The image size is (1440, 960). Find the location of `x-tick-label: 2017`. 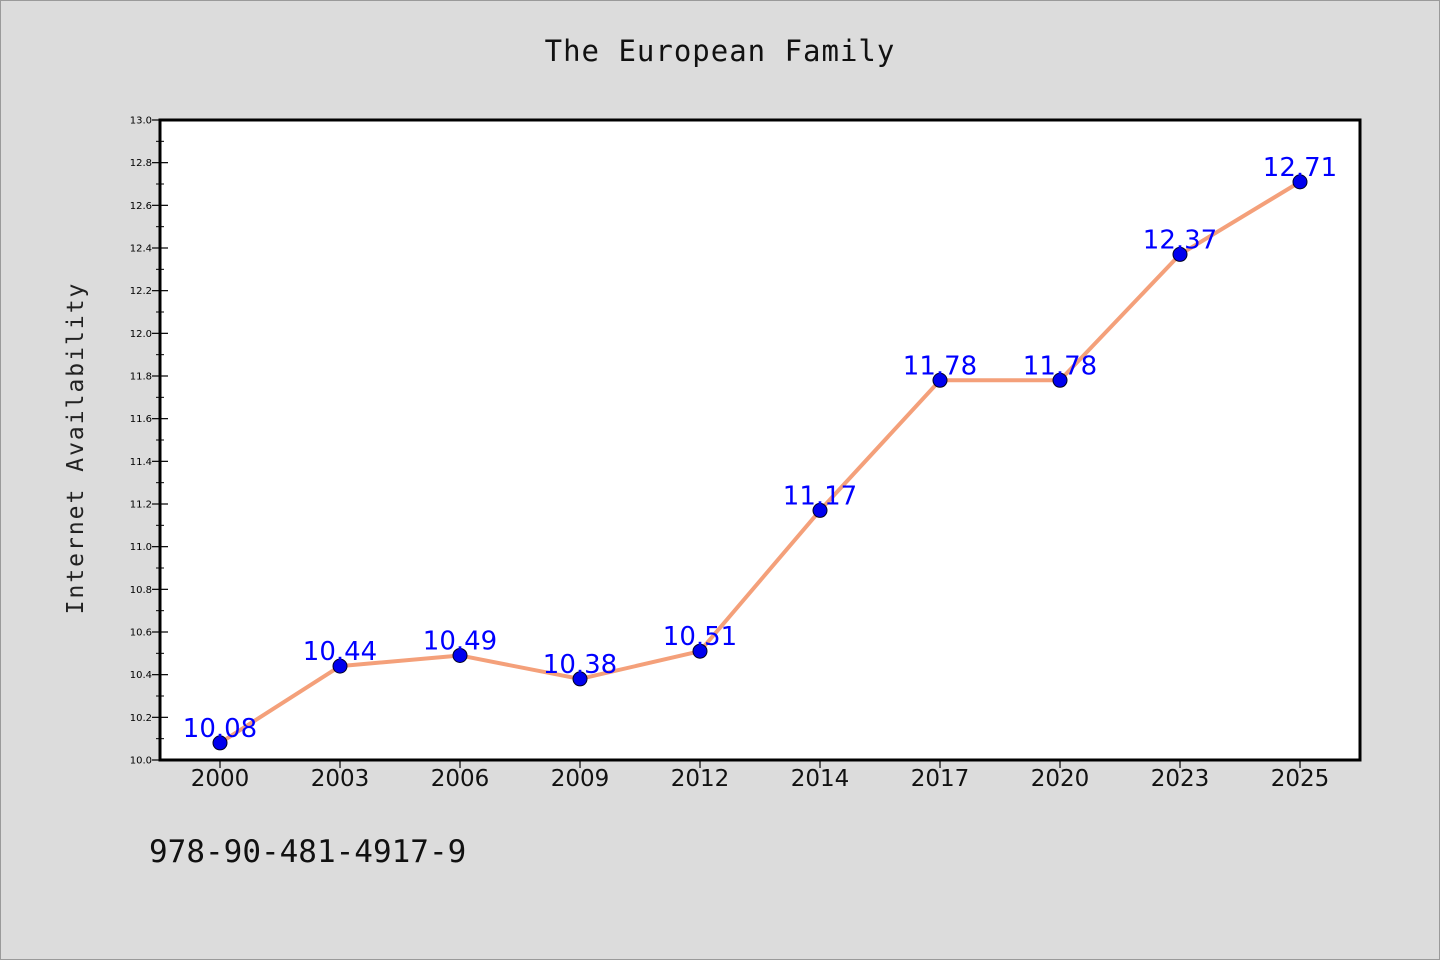

x-tick-label: 2017 is located at coordinates (940, 779).